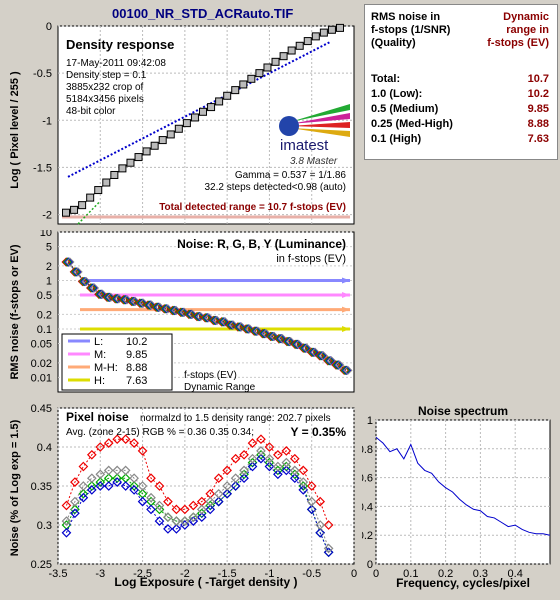 The image size is (560, 600). I want to click on total-range-text: Total detected range = 10.7 f-stops (EV), so click(252, 207).